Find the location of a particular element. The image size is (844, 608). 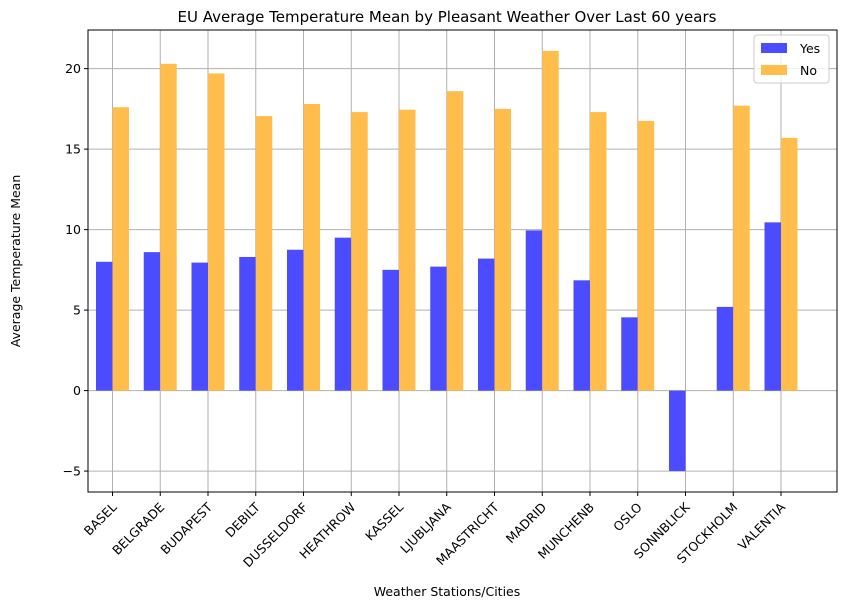

x-axis-label: Weather Stations/Cities is located at coordinates (447, 591).